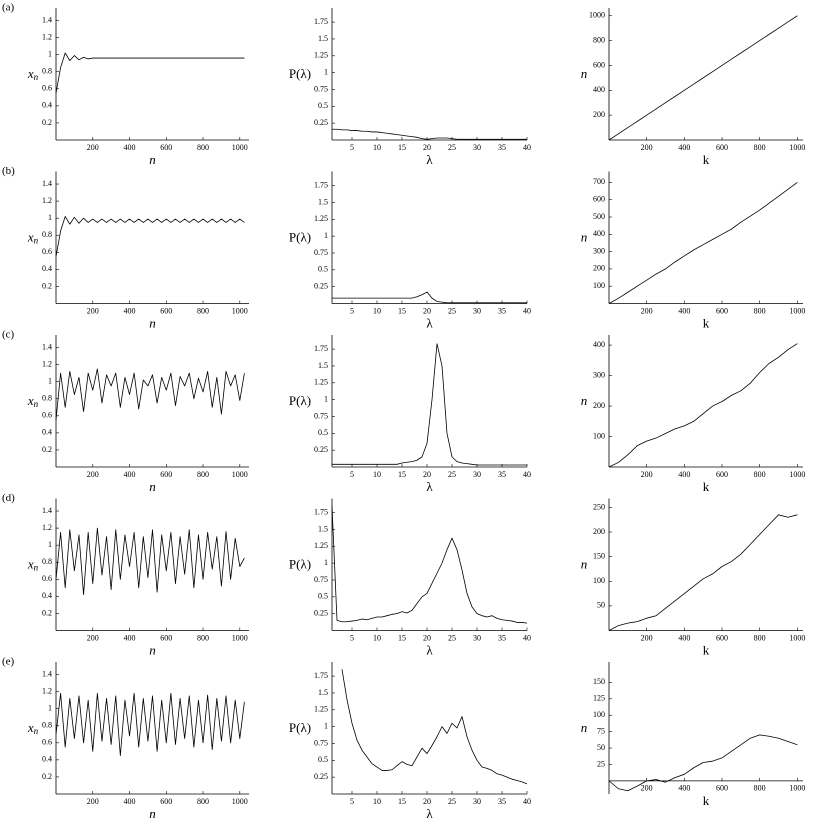 The height and width of the screenshot is (825, 814). What do you see at coordinates (597, 15) in the screenshot?
I see `y-tick-label: 1000` at bounding box center [597, 15].